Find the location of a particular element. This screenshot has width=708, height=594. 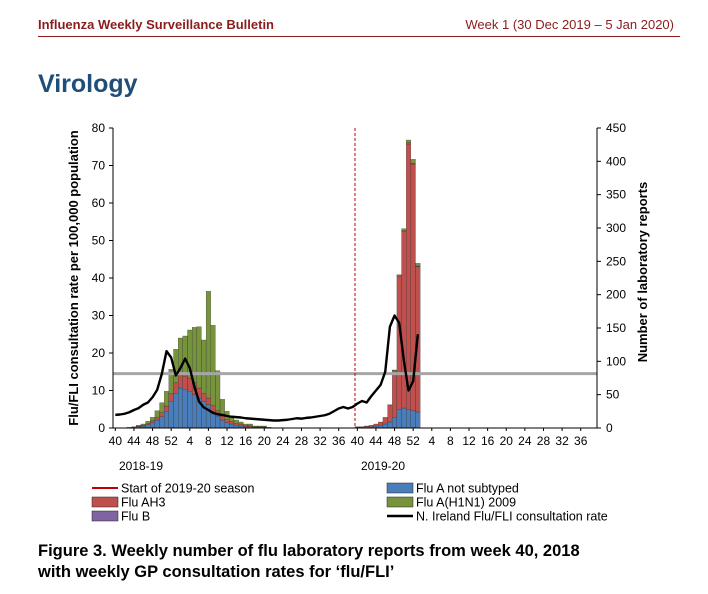

legend-label: Start of 2019-20 season is located at coordinates (187, 489).